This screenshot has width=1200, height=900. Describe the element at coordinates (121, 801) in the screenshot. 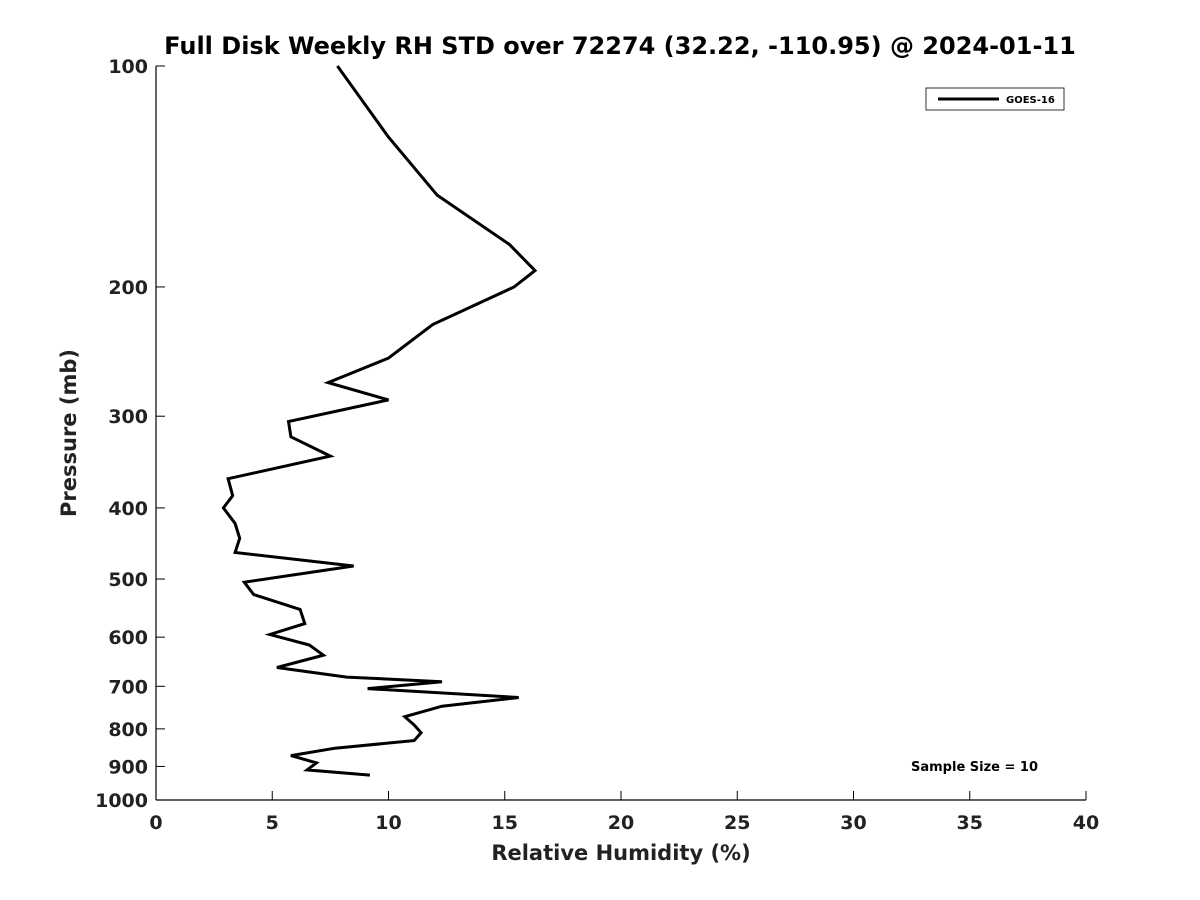

I see `y-tick-label: 1000` at that location.